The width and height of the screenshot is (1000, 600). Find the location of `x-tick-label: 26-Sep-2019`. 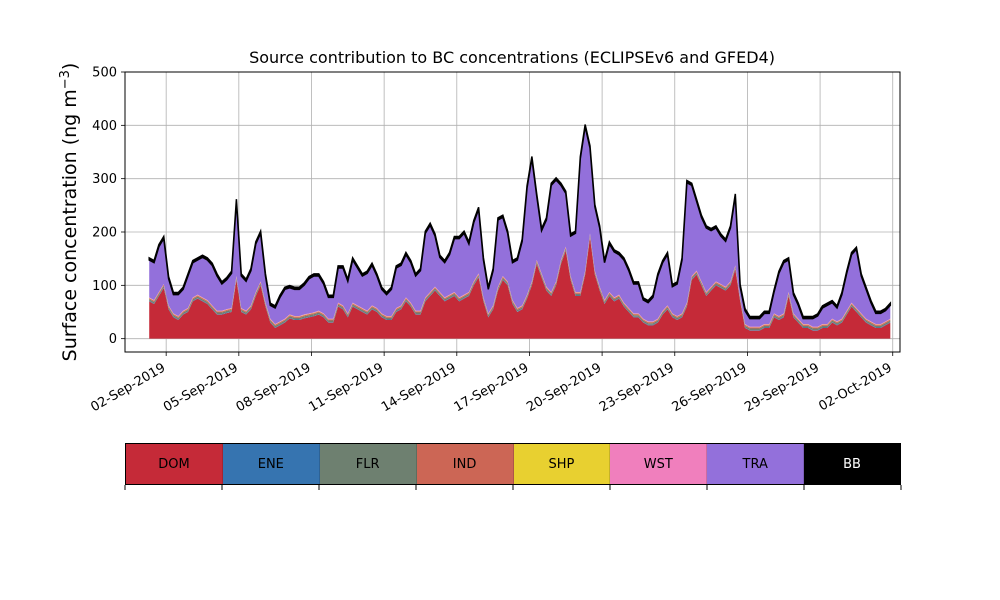

x-tick-label: 26-Sep-2019 is located at coordinates (710, 387).